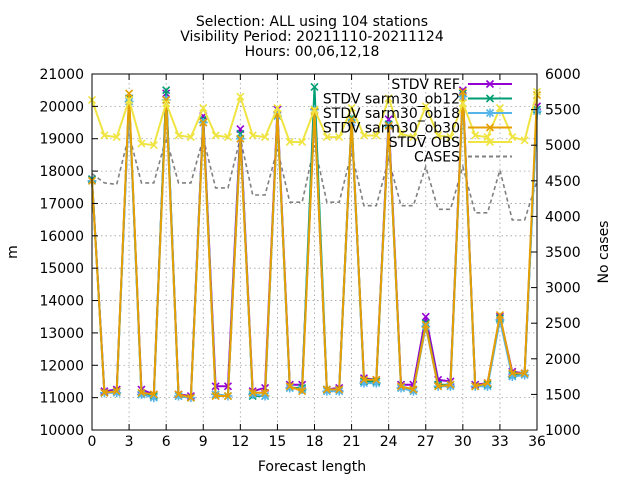 Image resolution: width=640 pixels, height=480 pixels. What do you see at coordinates (61, 334) in the screenshot?
I see `y-tick-label: 13000` at bounding box center [61, 334].